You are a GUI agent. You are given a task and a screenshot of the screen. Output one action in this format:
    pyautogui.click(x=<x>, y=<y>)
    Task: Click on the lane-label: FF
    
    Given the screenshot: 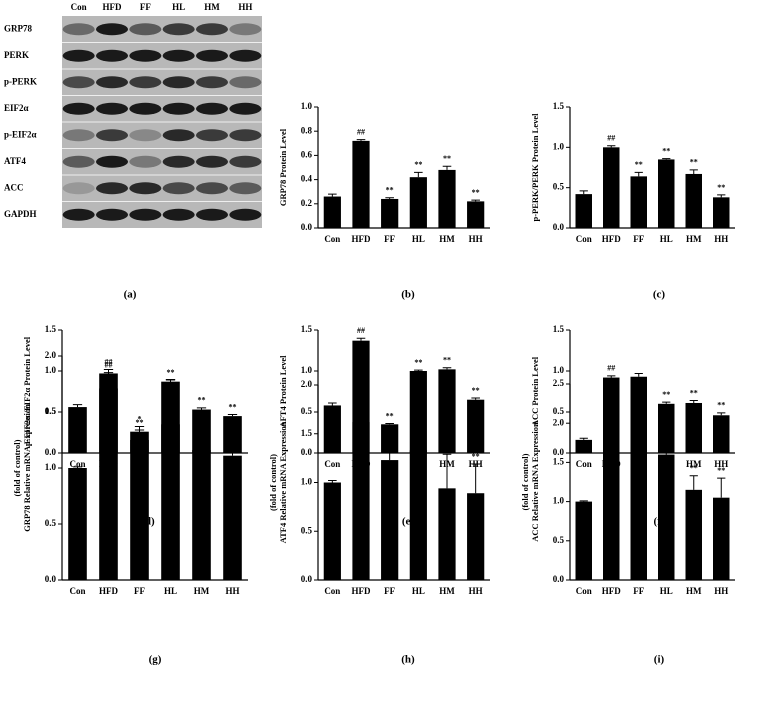 What is the action you would take?
    pyautogui.click(x=145, y=7)
    